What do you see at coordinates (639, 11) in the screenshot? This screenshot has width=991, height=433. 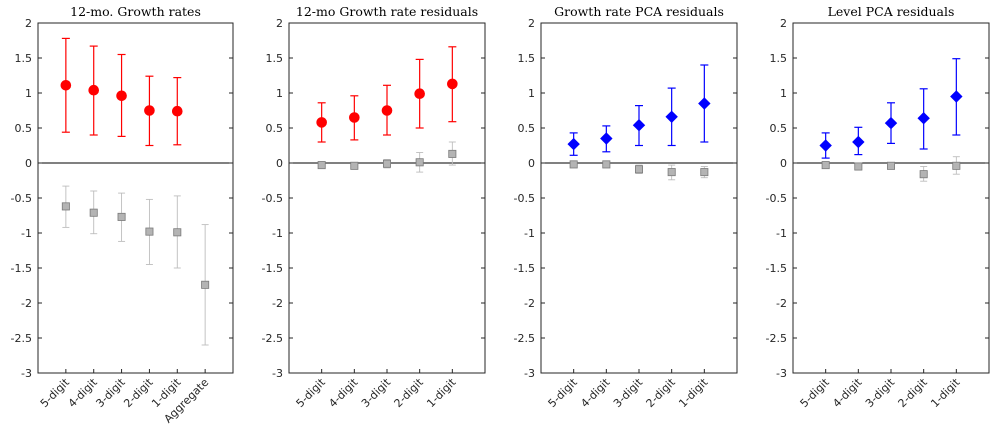 I see `chart-title: Growth rate PCA residuals` at bounding box center [639, 11].